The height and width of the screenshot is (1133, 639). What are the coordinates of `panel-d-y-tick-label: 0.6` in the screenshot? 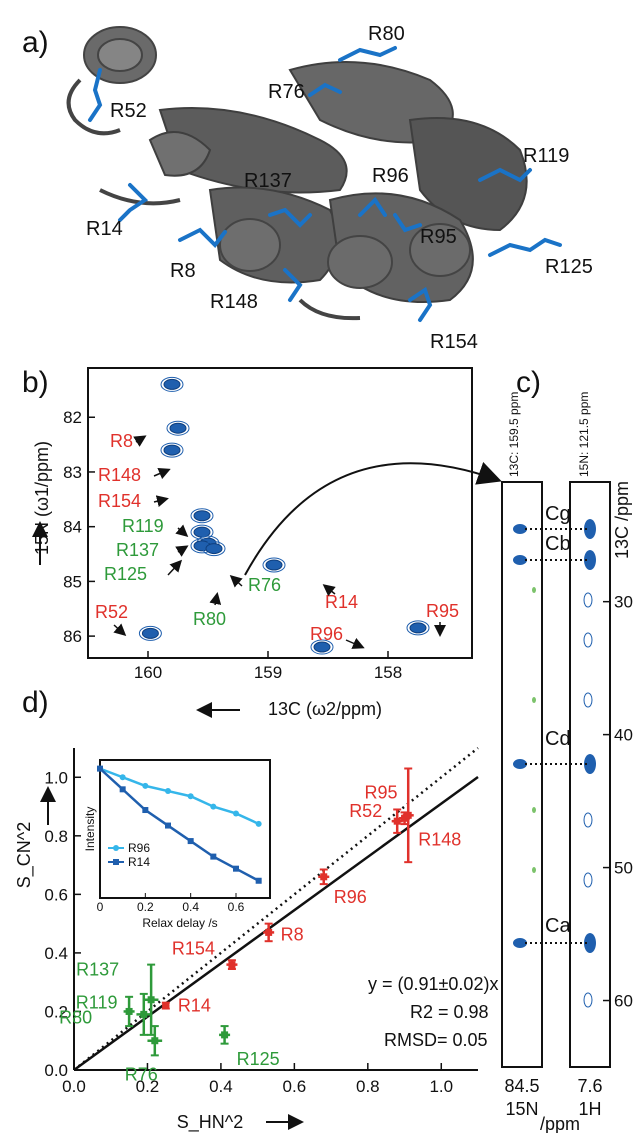 It's located at (56, 894).